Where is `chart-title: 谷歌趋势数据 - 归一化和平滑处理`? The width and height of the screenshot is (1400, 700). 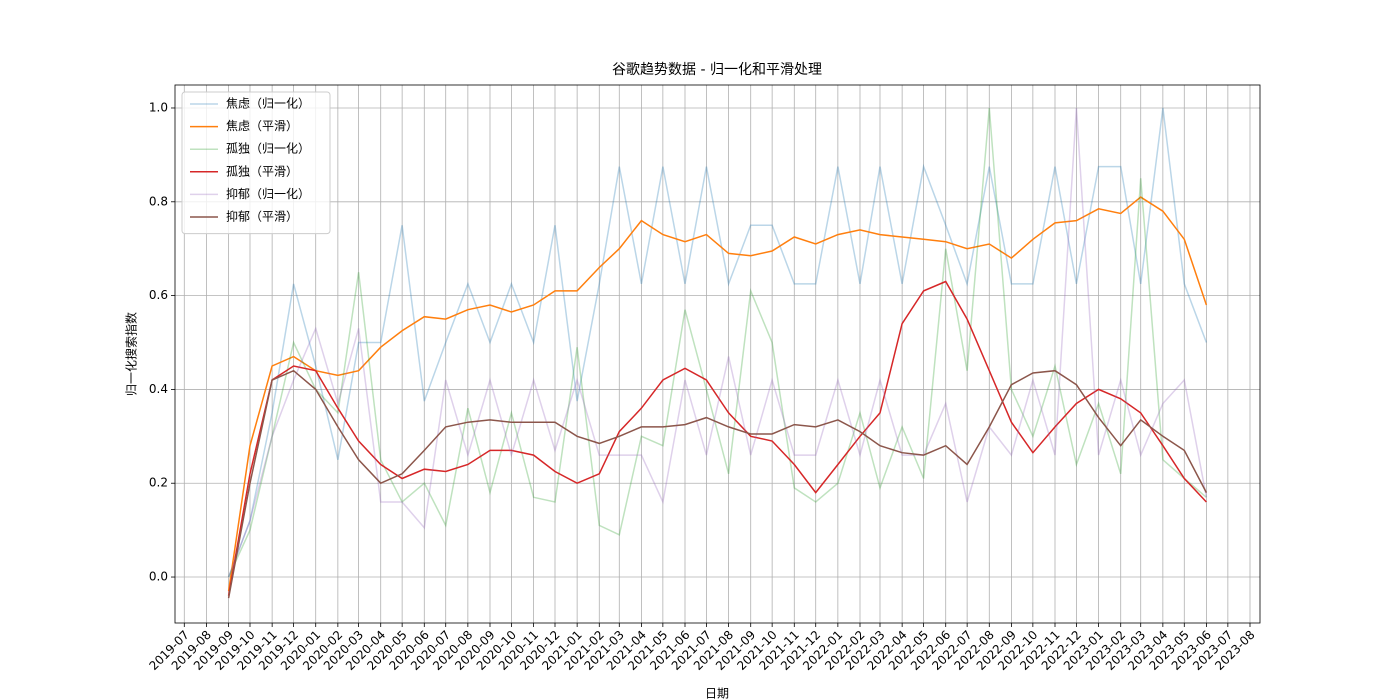
chart-title: 谷歌趋势数据 - 归一化和平滑处理 is located at coordinates (717, 69).